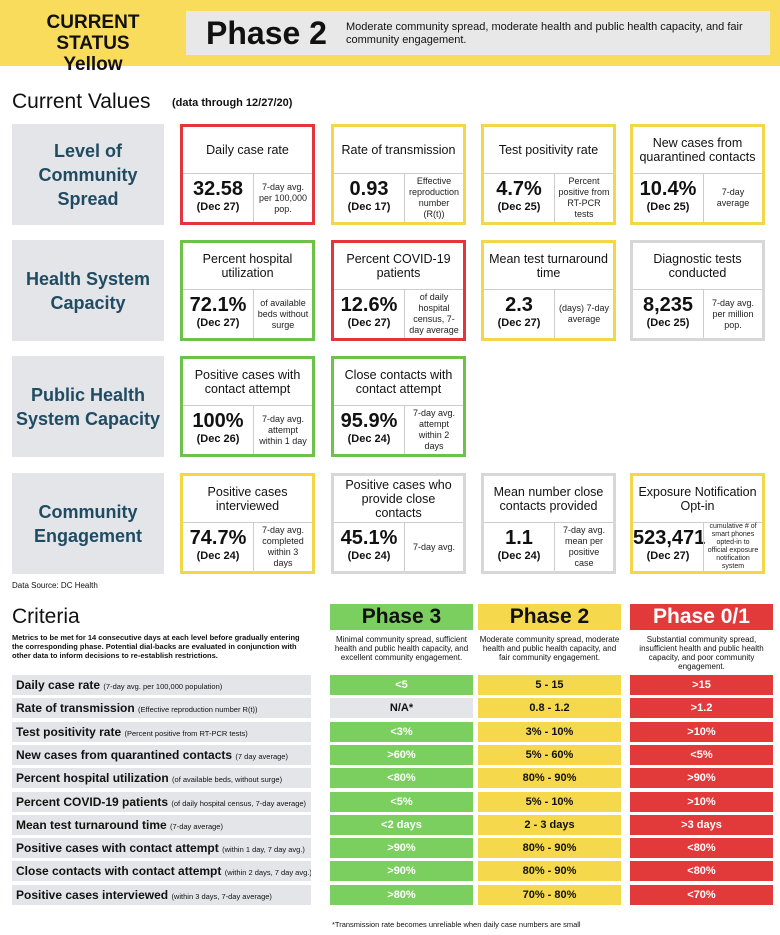  Describe the element at coordinates (369, 313) in the screenshot. I see `metric-value-box: 12.6% (Dec 27)` at that location.